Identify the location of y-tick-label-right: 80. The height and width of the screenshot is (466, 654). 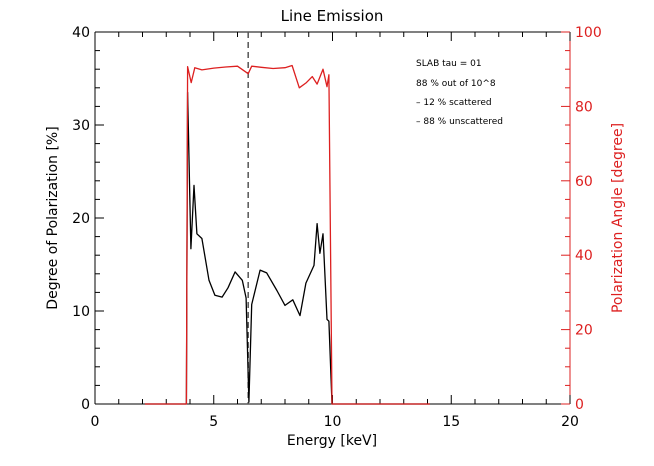
(584, 107).